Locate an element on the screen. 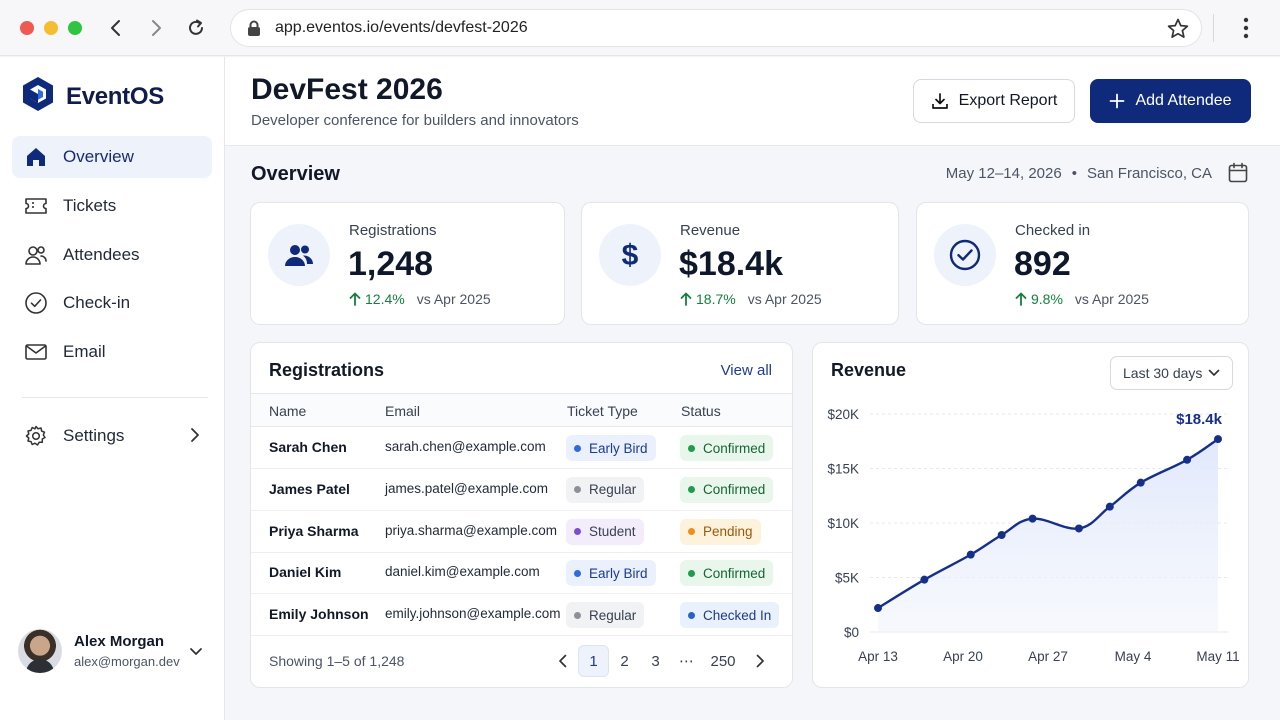  next-page-icon is located at coordinates (759, 661).